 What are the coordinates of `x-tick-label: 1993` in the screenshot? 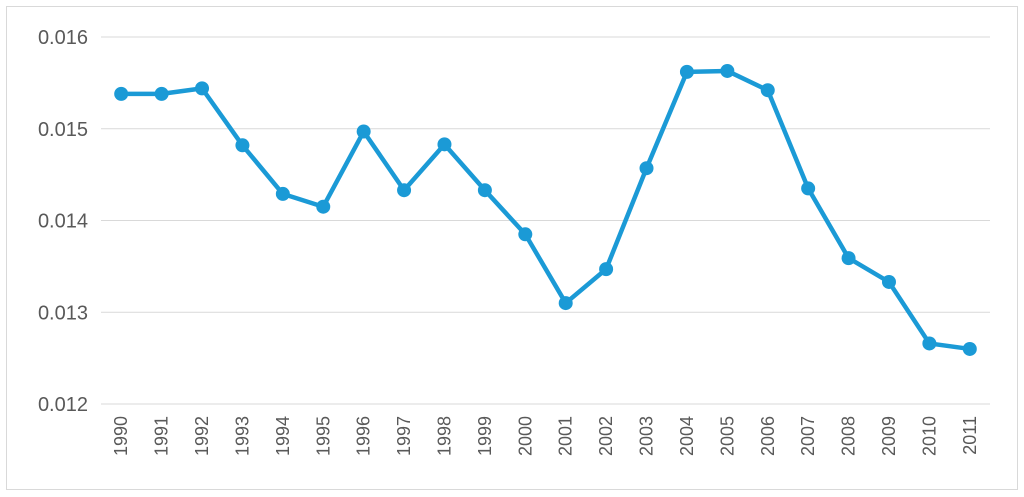 It's located at (242, 436).